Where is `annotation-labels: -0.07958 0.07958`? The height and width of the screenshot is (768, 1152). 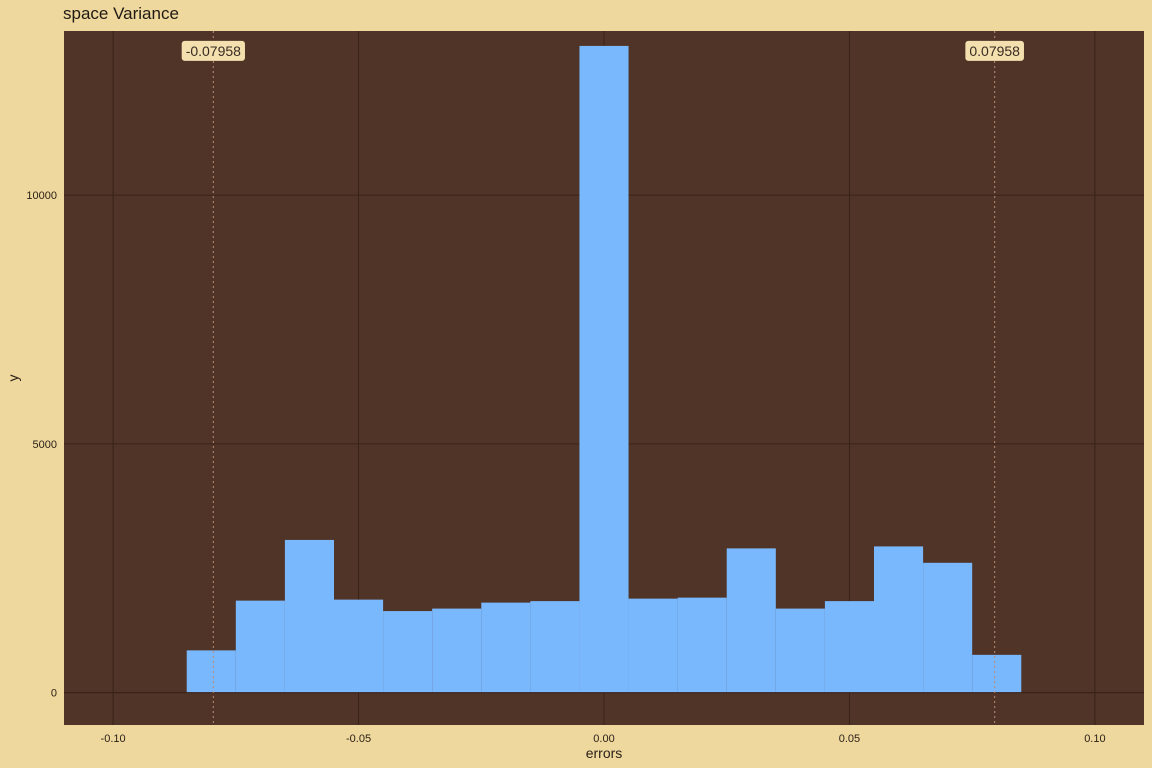 annotation-labels: -0.07958 0.07958 is located at coordinates (602, 50).